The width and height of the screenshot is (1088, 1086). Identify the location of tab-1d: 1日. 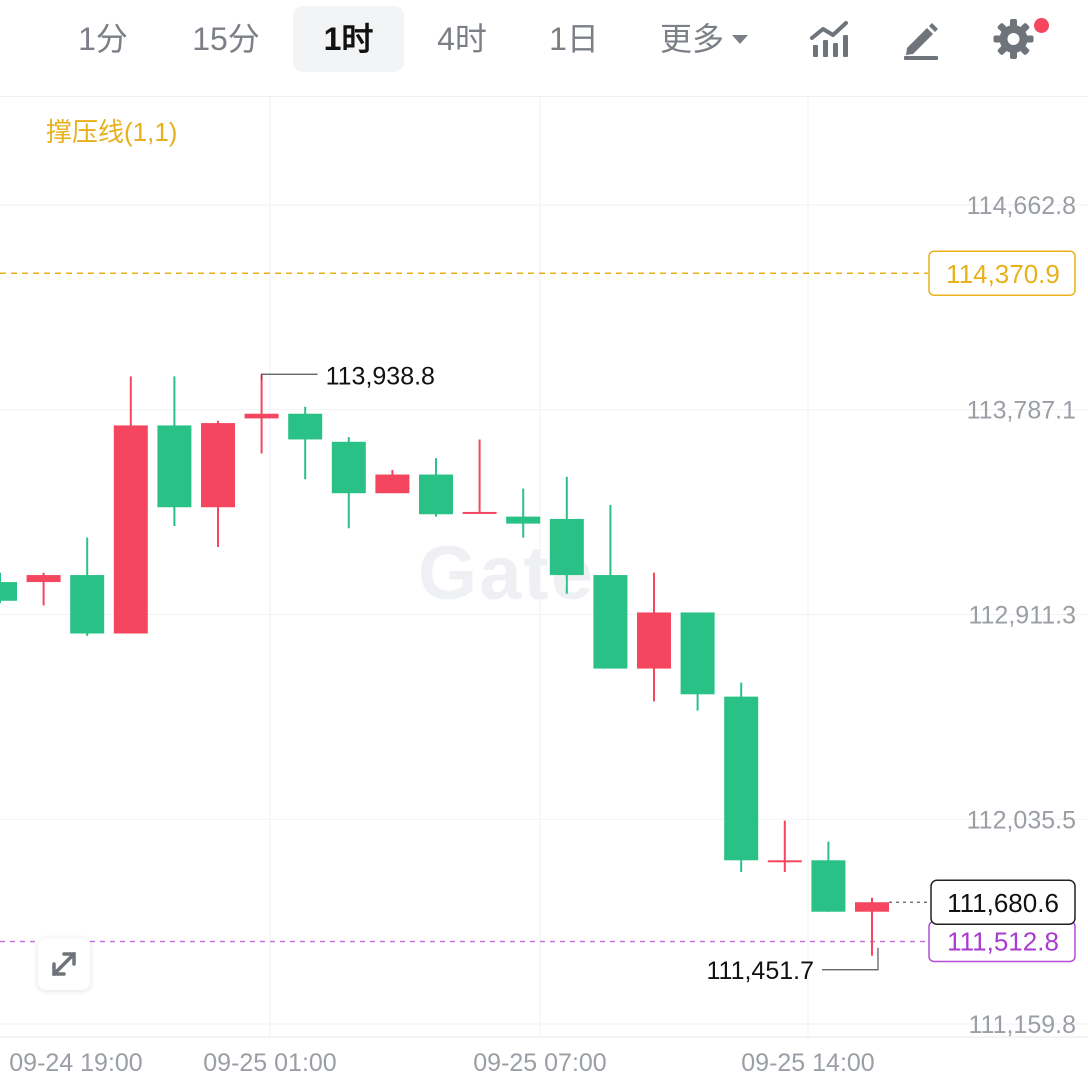
(574, 39).